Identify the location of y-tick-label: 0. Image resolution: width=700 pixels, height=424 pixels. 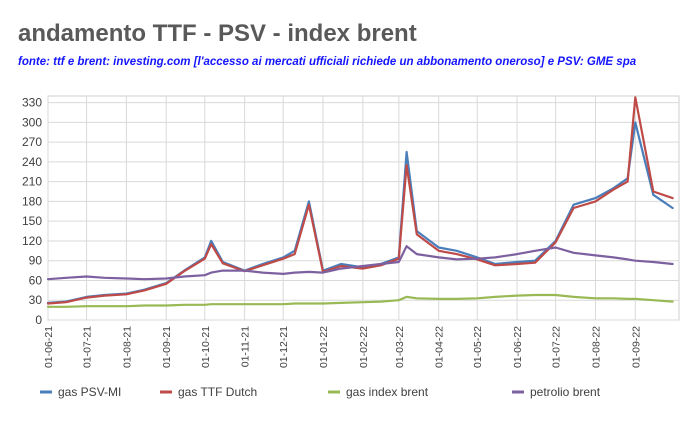
(38, 320).